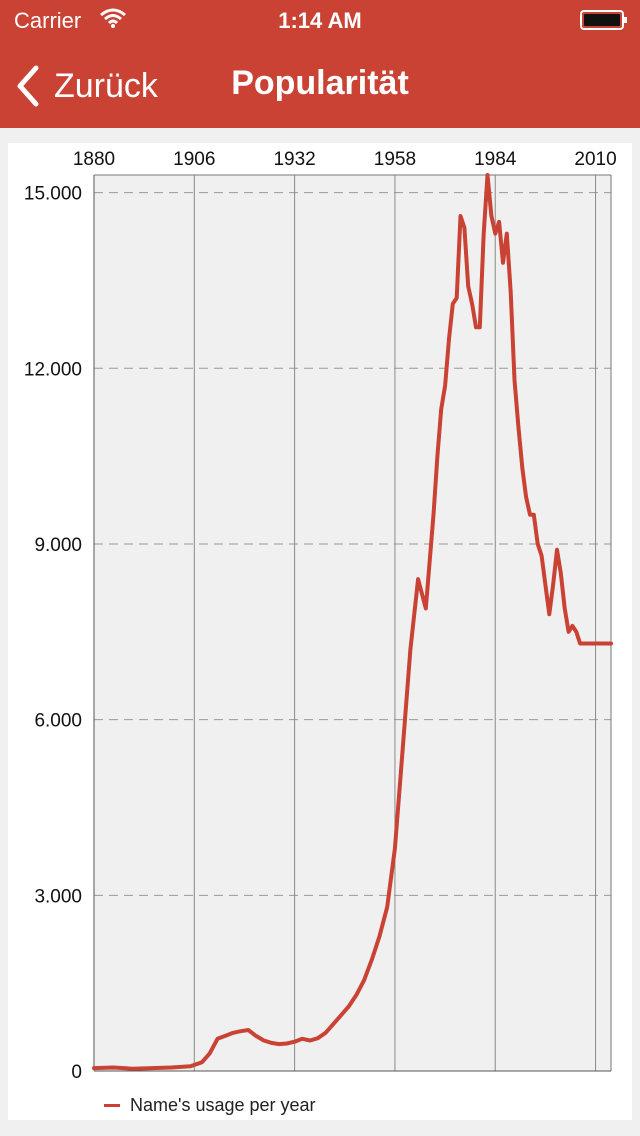 The width and height of the screenshot is (640, 1136). I want to click on x-tick-label: 1958, so click(395, 159).